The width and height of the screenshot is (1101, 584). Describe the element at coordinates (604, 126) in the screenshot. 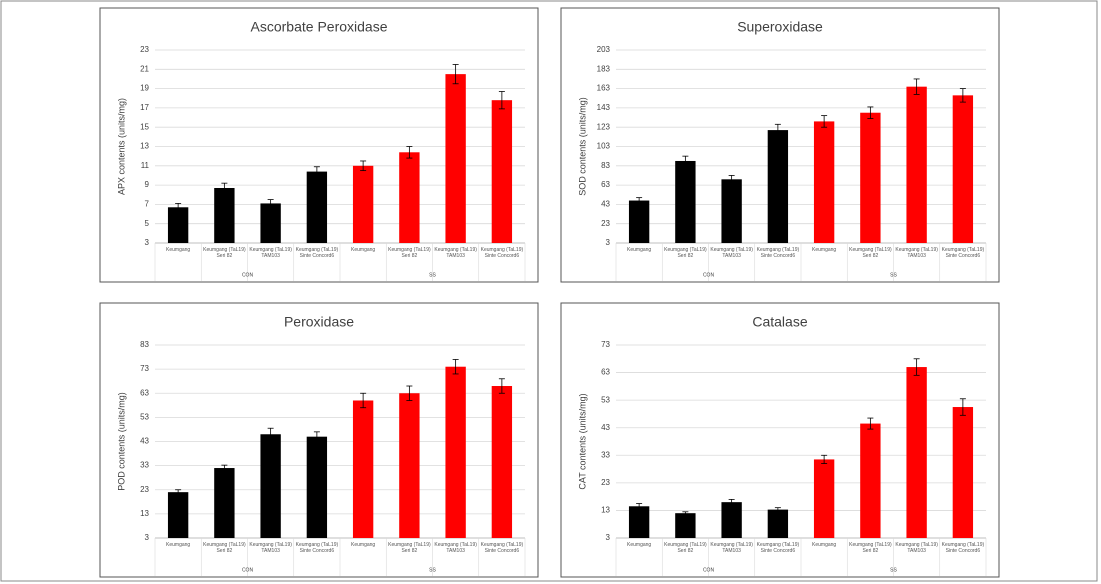

I see `y-tick-label: 123` at that location.